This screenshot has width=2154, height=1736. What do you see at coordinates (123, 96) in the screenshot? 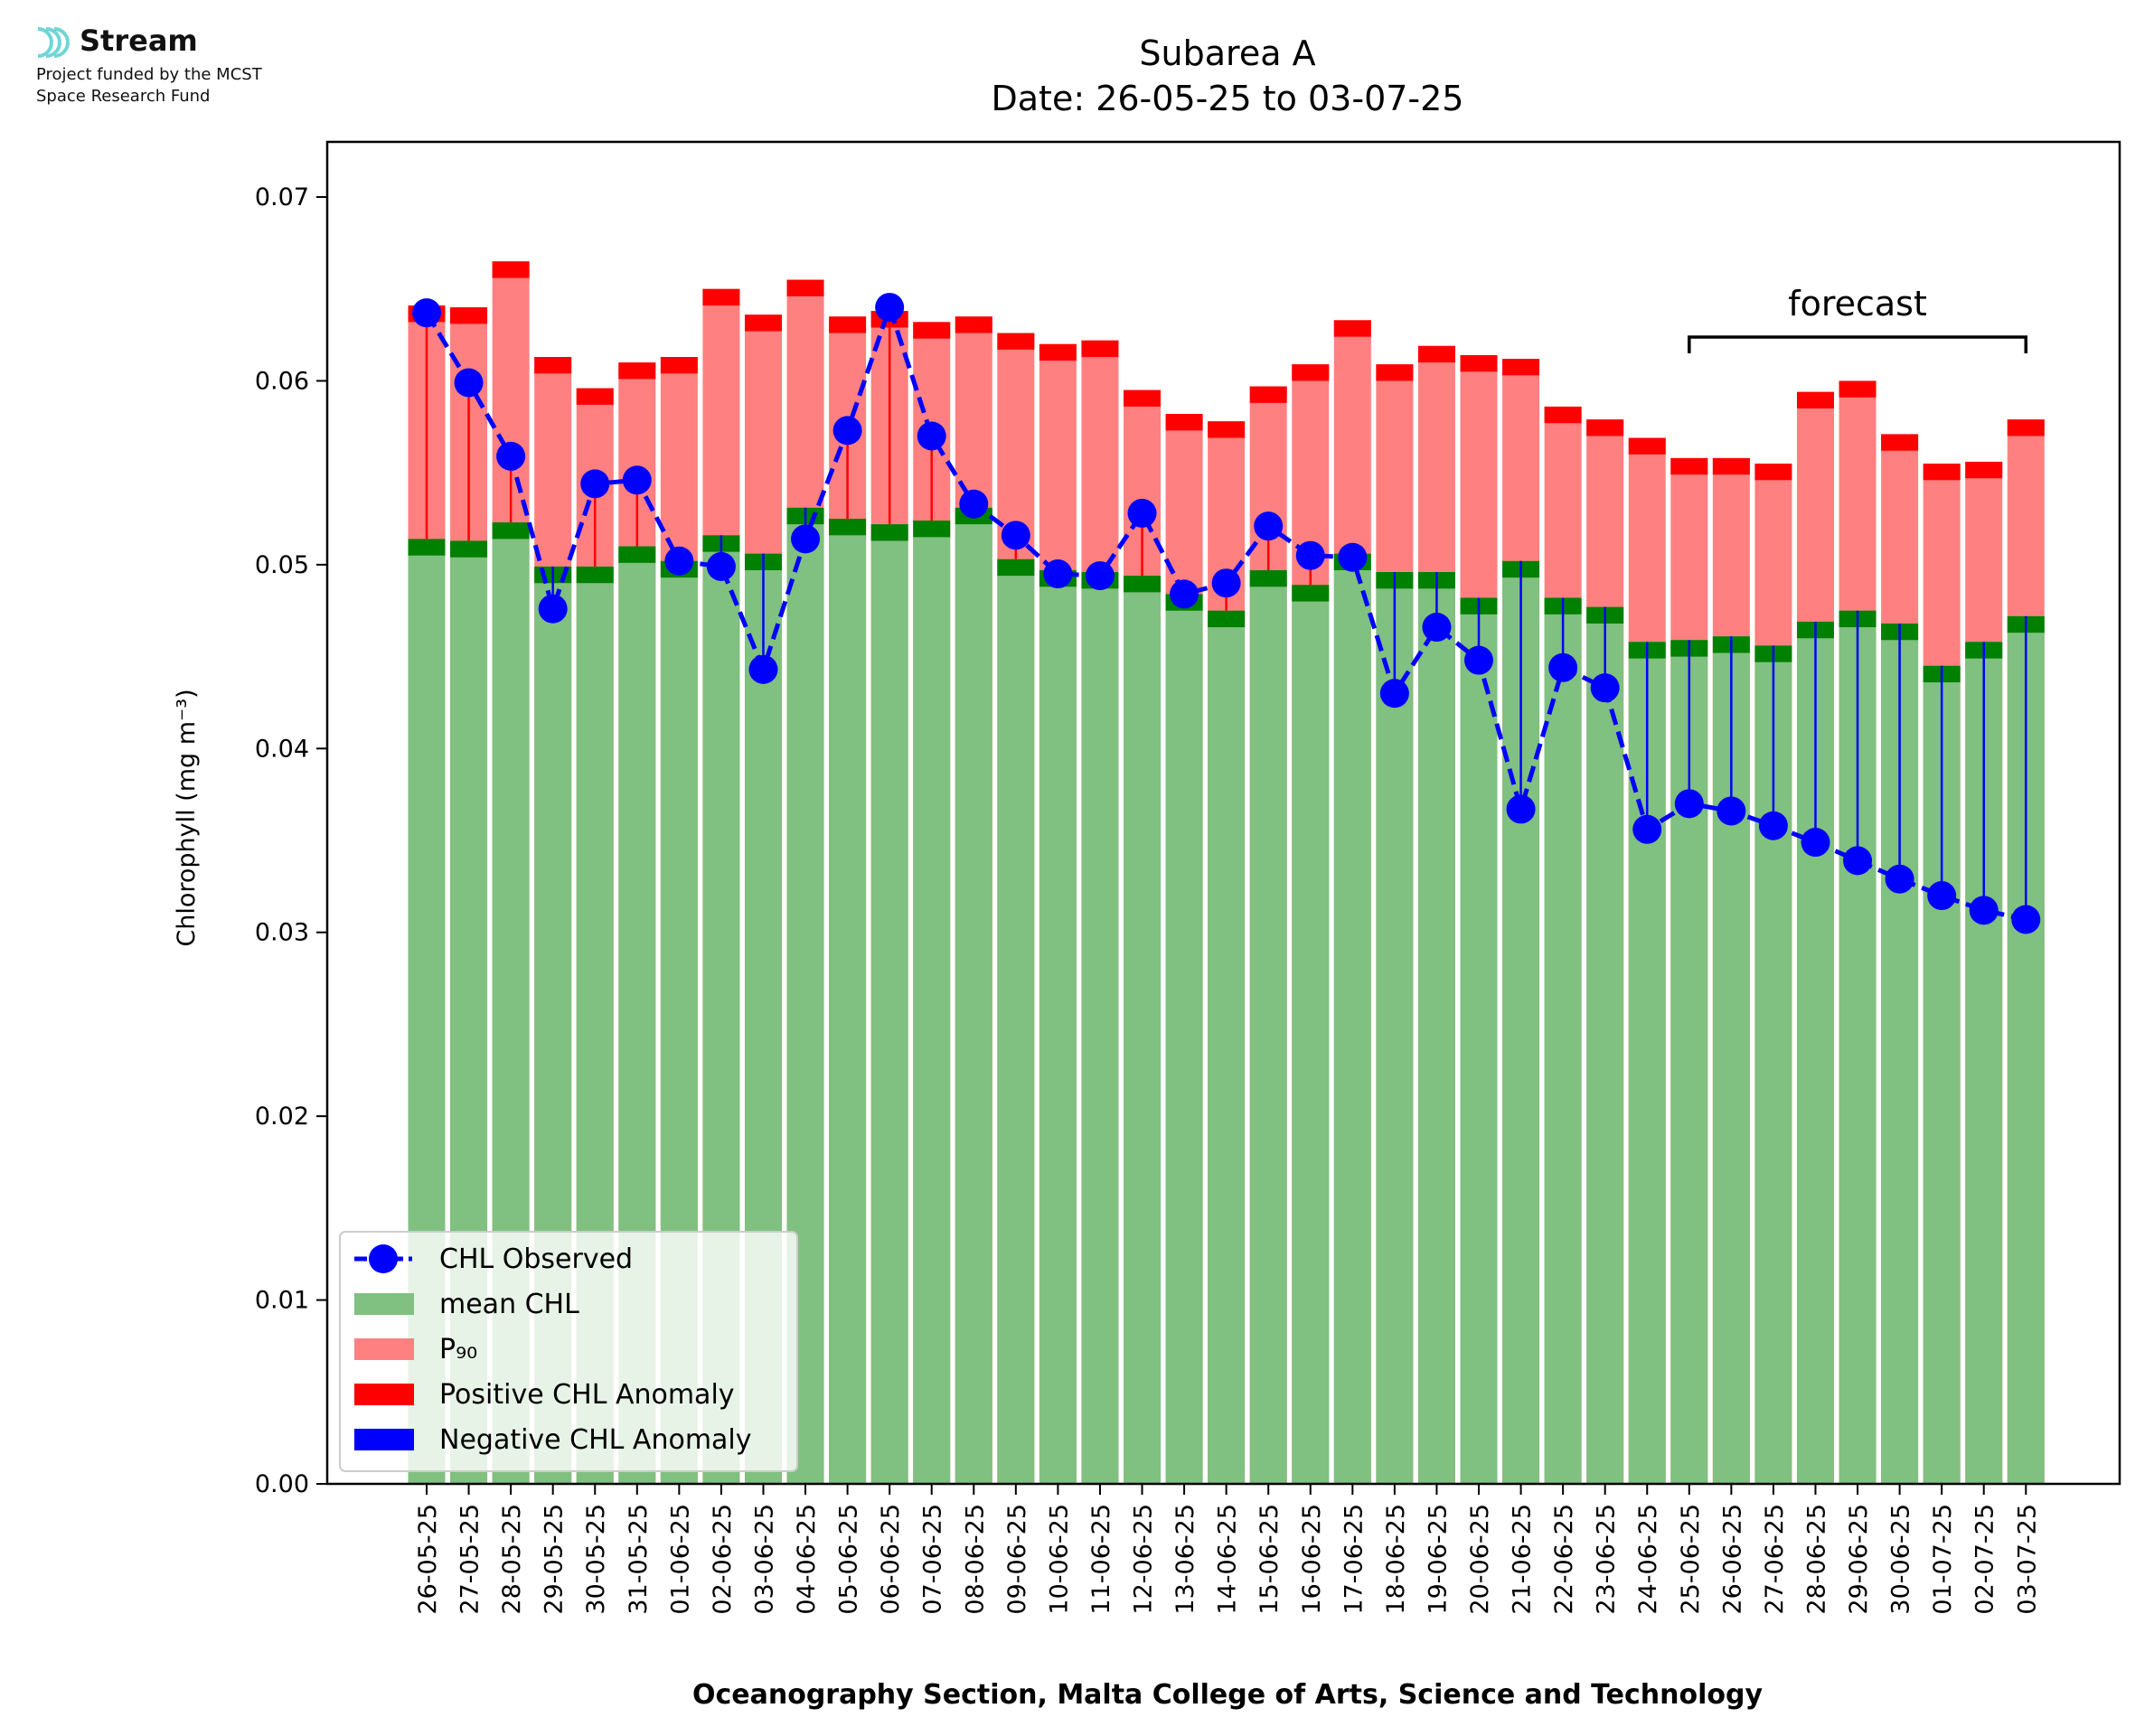
I see `funding-note-line2: Space Research Fund` at bounding box center [123, 96].